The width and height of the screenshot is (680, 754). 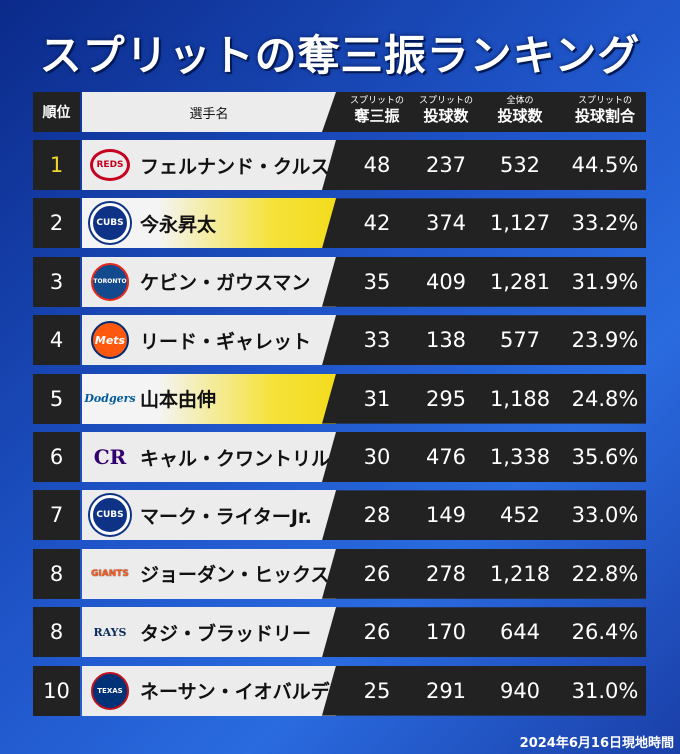 What do you see at coordinates (605, 398) in the screenshot?
I see `stat-value: 24.8%` at bounding box center [605, 398].